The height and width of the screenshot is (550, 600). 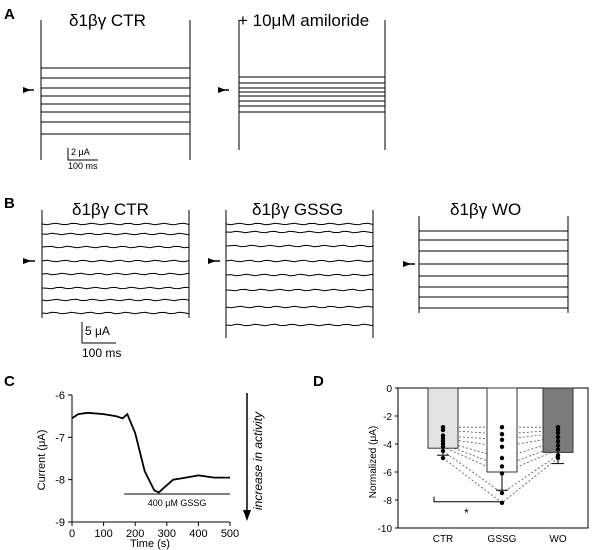 I want to click on arrow-down-icon, so click(x=247, y=515).